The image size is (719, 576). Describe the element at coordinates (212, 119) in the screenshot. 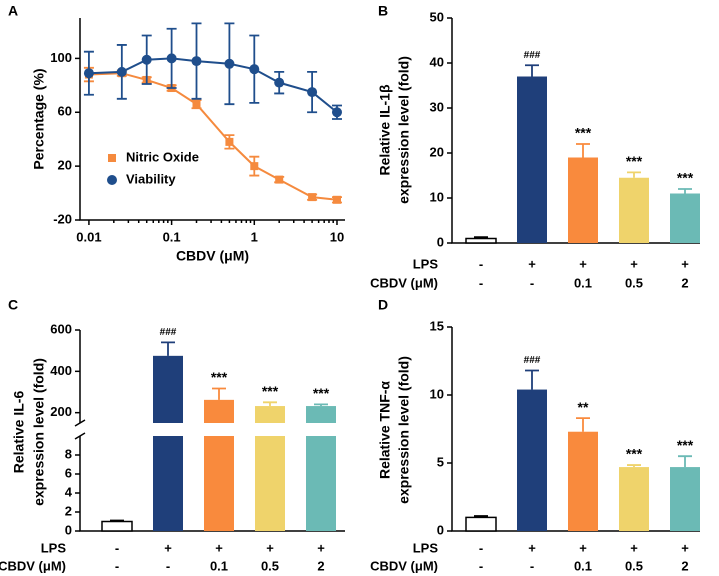

I see `axes` at that location.